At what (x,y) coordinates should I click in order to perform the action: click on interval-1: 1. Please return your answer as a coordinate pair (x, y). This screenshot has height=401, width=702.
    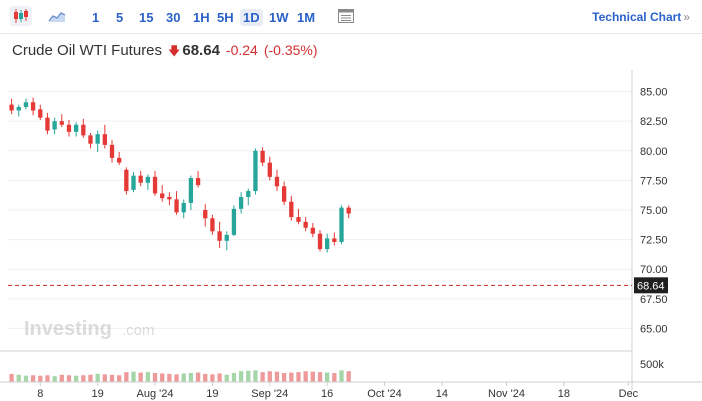
    Looking at the image, I should click on (96, 17).